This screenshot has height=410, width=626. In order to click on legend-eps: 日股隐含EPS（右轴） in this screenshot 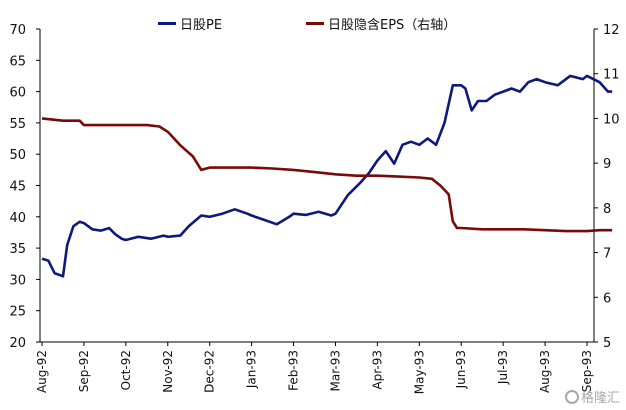, I will do `click(381, 23)`.